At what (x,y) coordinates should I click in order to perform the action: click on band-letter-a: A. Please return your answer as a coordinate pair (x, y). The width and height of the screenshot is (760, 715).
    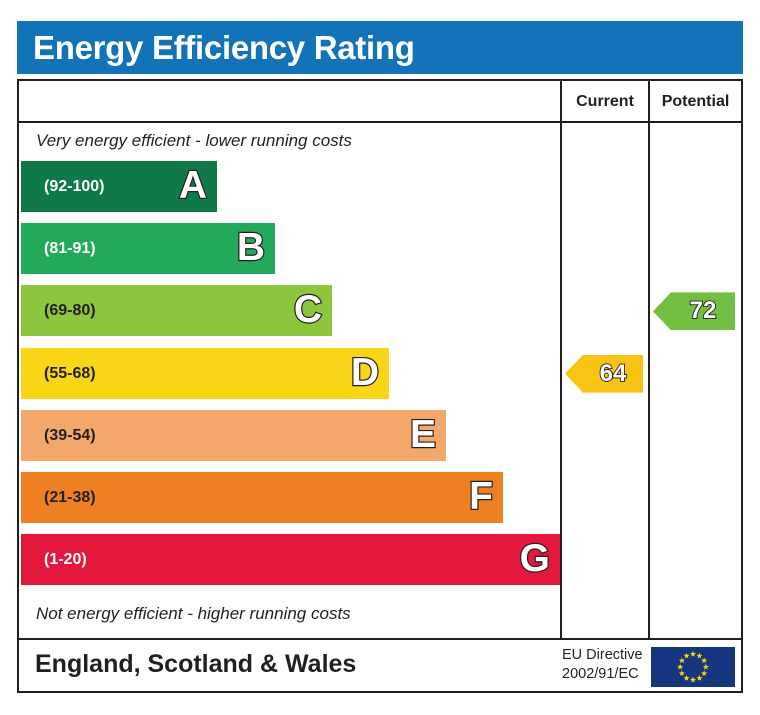
    Looking at the image, I should click on (193, 185).